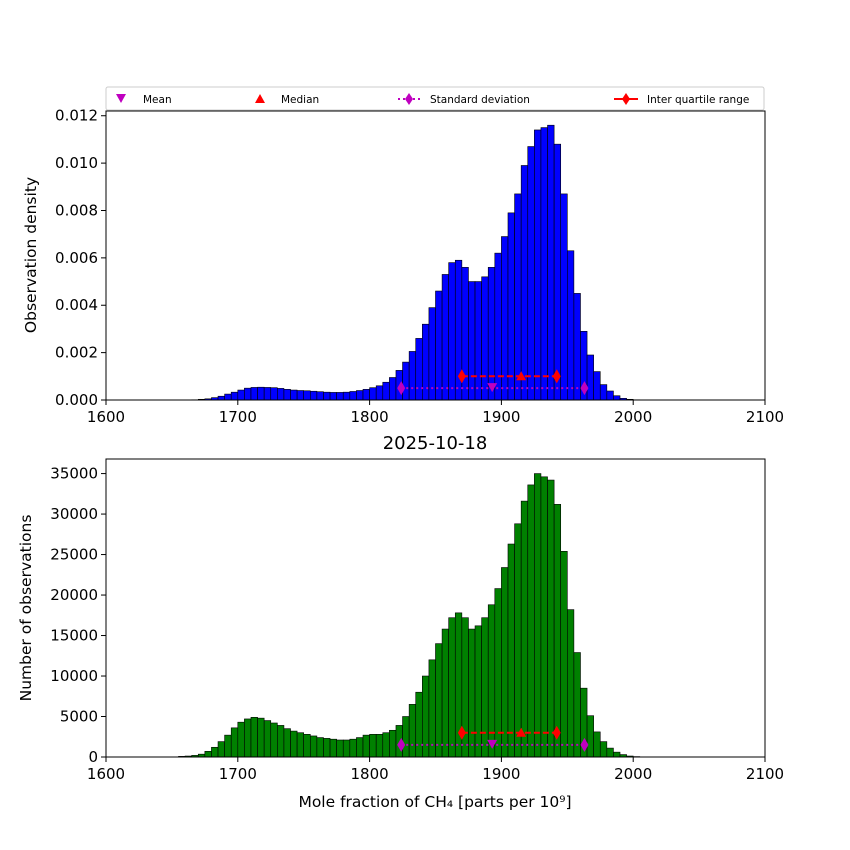 Image resolution: width=850 pixels, height=850 pixels. What do you see at coordinates (260, 98) in the screenshot?
I see `median-legend-marker-icon` at bounding box center [260, 98].